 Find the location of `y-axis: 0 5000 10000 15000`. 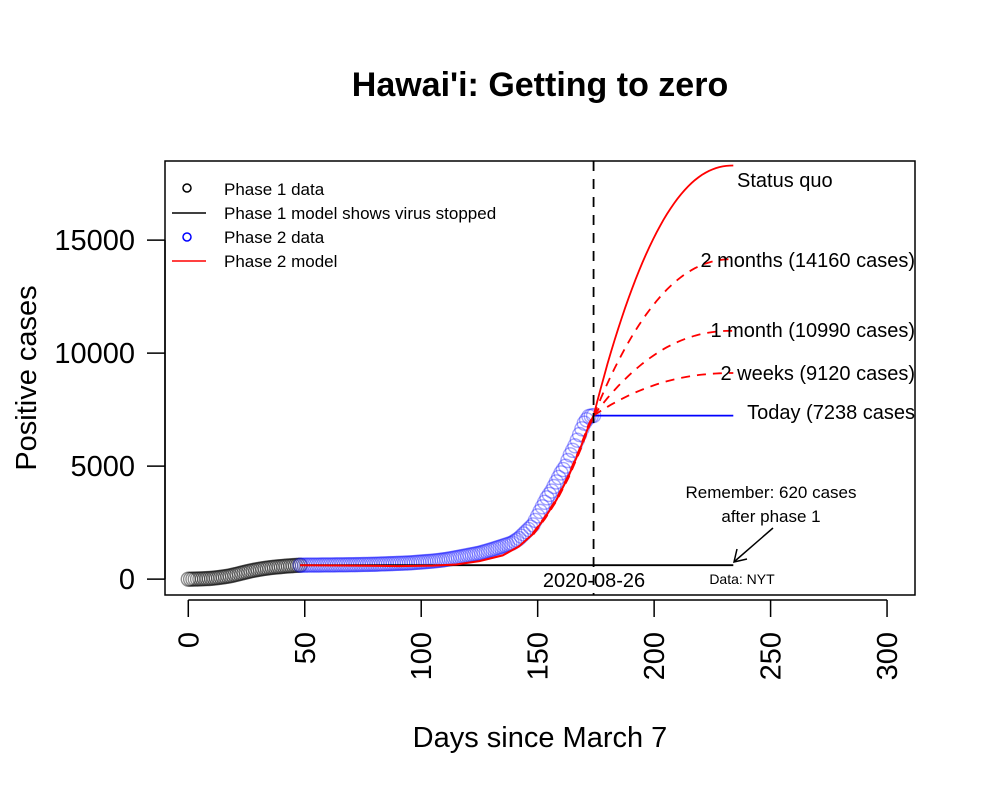

y-axis: 0 5000 10000 15000 is located at coordinates (110, 410).